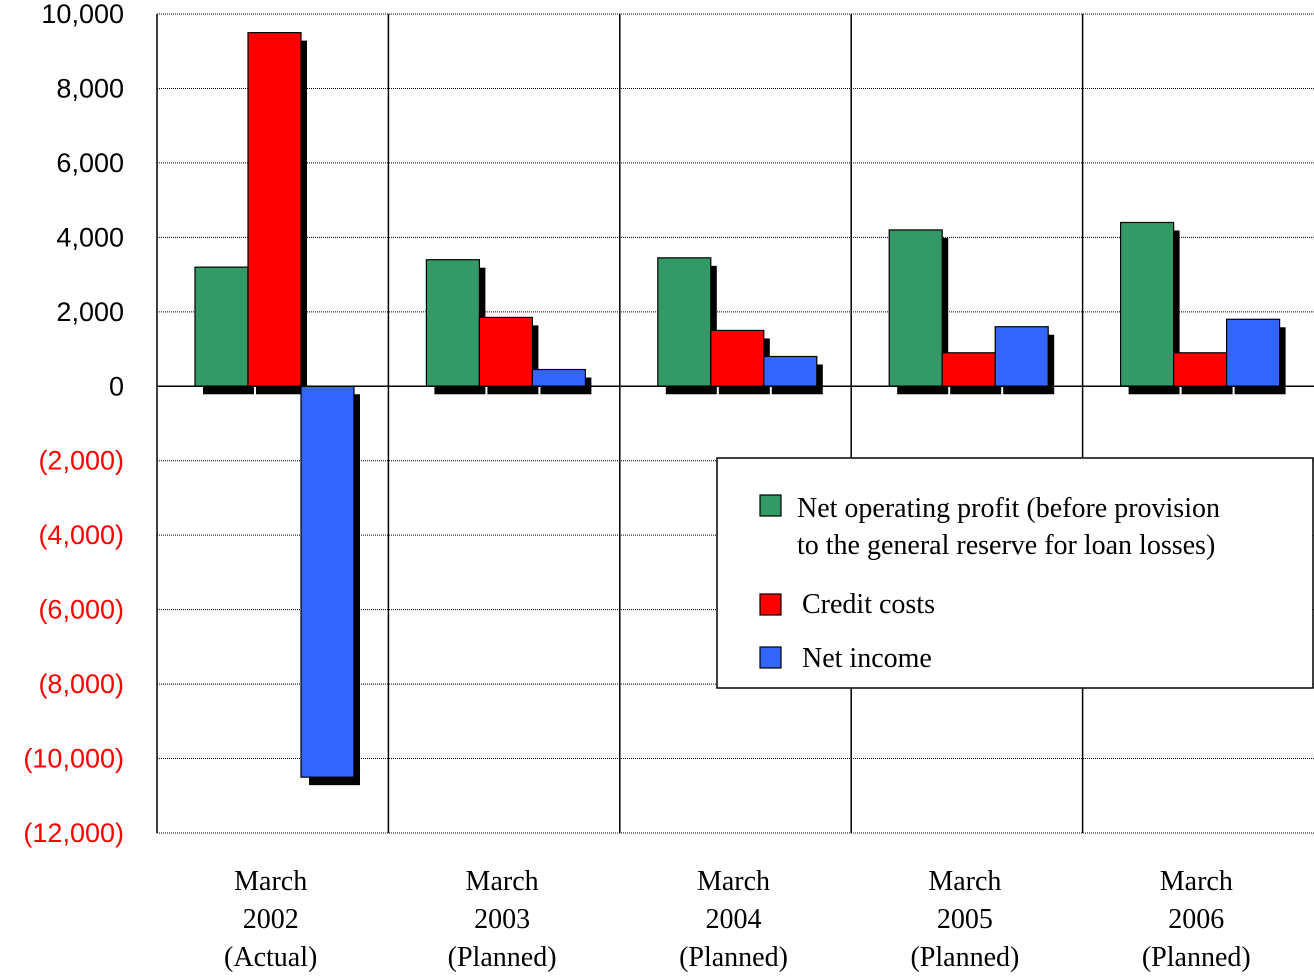 Image resolution: width=1314 pixels, height=976 pixels. What do you see at coordinates (90, 237) in the screenshot?
I see `y-tick-label: 4,000` at bounding box center [90, 237].